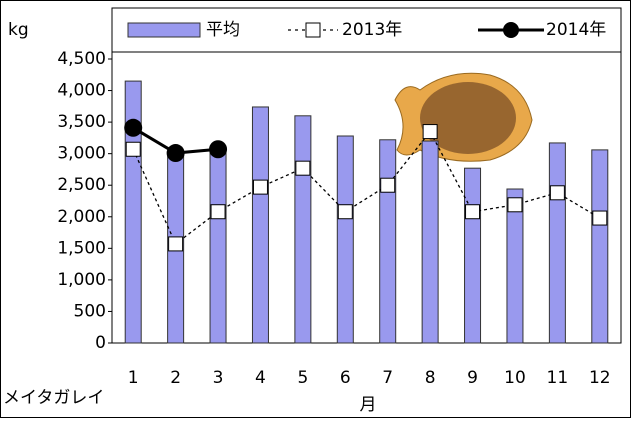 The image size is (631, 422). I want to click on legend-label: 2014年, so click(576, 30).